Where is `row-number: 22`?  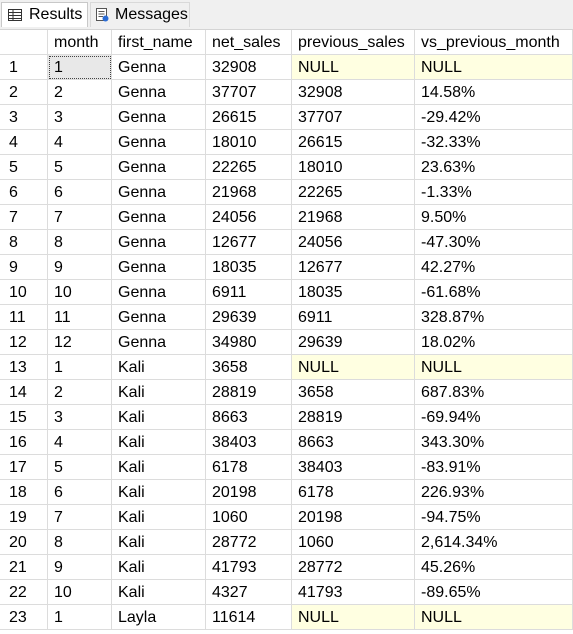
row-number: 22 is located at coordinates (24, 592).